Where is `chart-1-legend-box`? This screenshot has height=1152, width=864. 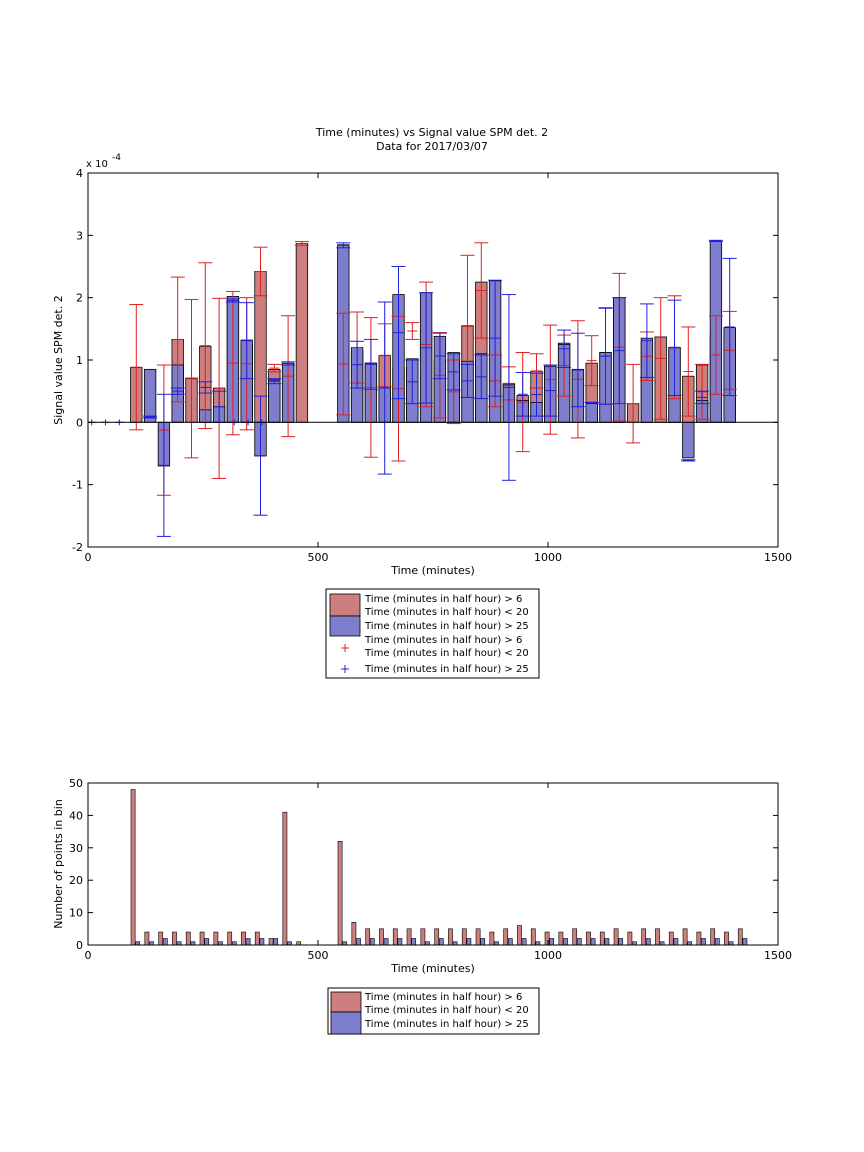 chart-1-legend-box is located at coordinates (432, 633).